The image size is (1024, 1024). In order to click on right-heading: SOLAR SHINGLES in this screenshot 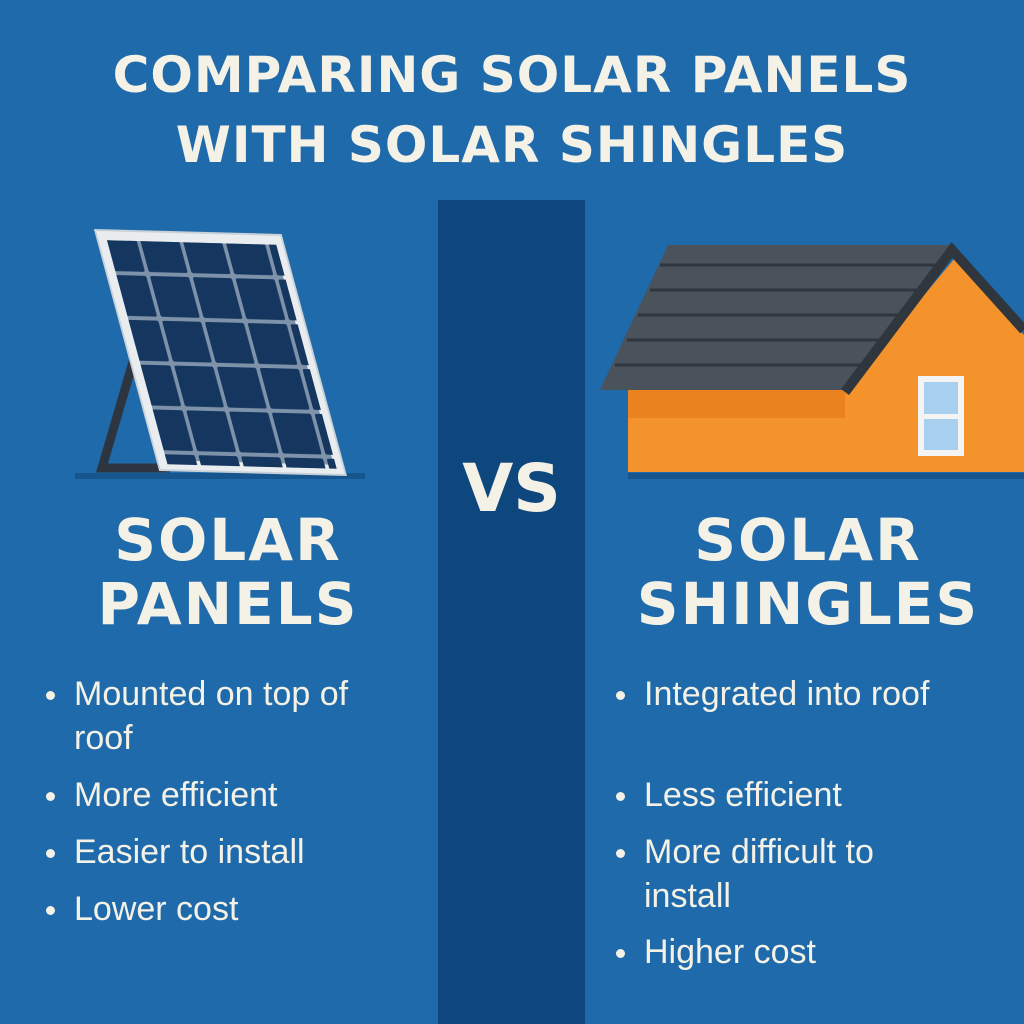, I will do `click(808, 572)`.